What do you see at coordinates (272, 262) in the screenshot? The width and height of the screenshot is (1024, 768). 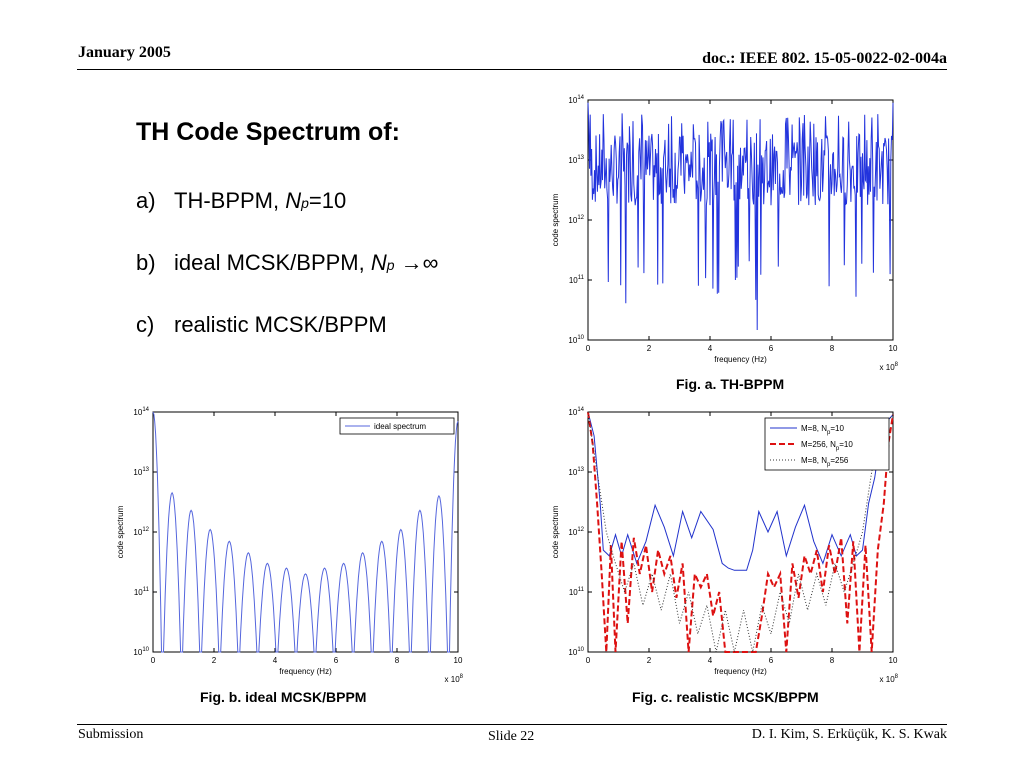 I see `bullet-text: ideal MCSK/BPPM,` at bounding box center [272, 262].